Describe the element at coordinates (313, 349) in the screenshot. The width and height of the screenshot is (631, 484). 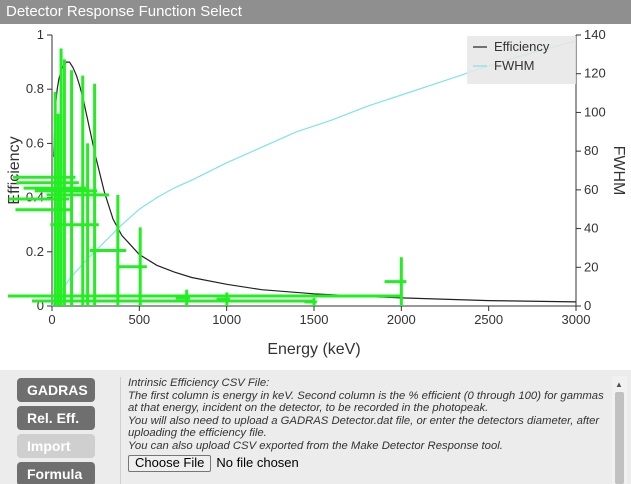
I see `x-axis-label: Energy (keV)` at that location.